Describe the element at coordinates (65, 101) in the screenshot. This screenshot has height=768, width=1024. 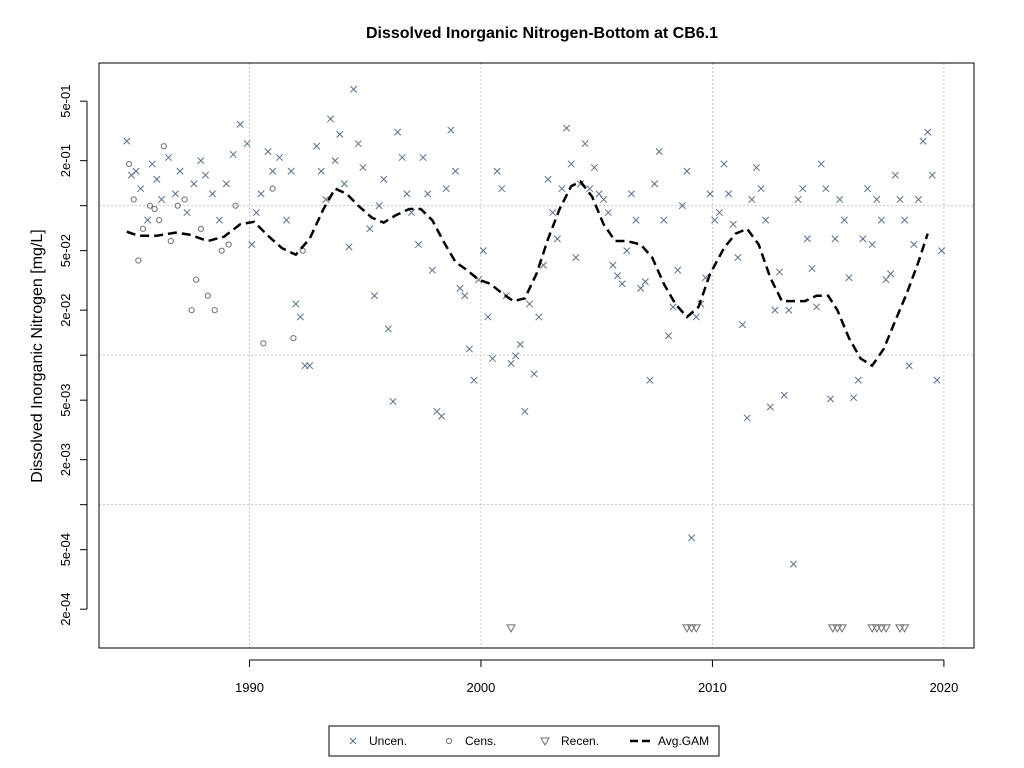
I see `y-tick-label: 5e-01` at that location.